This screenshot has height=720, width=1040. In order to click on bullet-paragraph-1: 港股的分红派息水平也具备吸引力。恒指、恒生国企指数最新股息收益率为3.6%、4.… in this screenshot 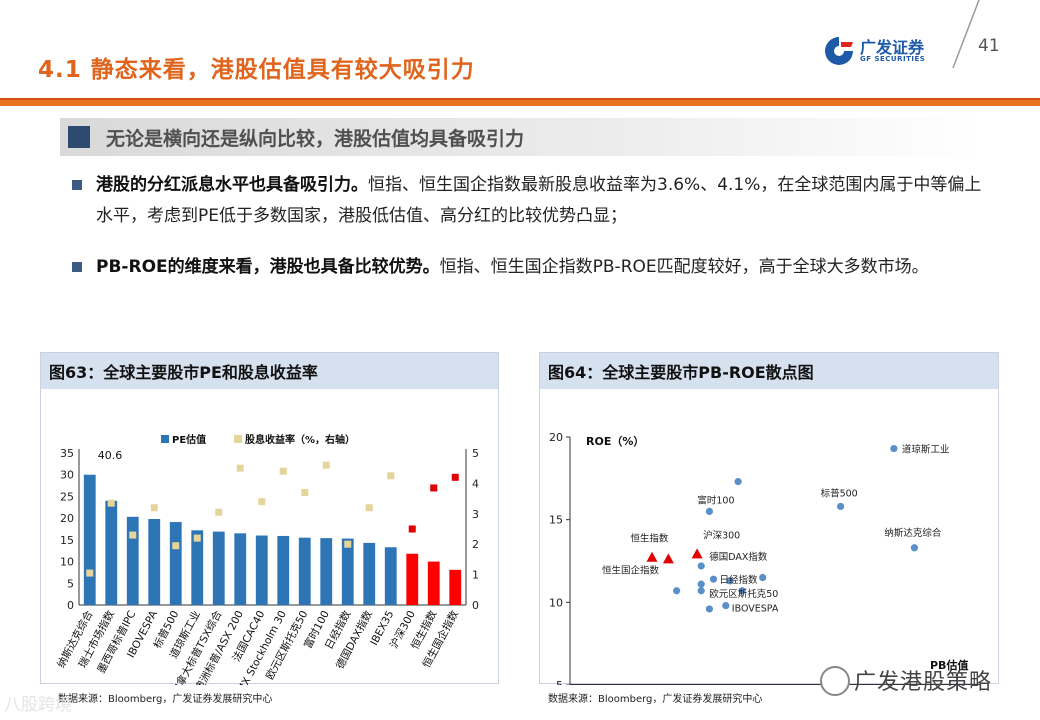, I will do `click(546, 201)`.